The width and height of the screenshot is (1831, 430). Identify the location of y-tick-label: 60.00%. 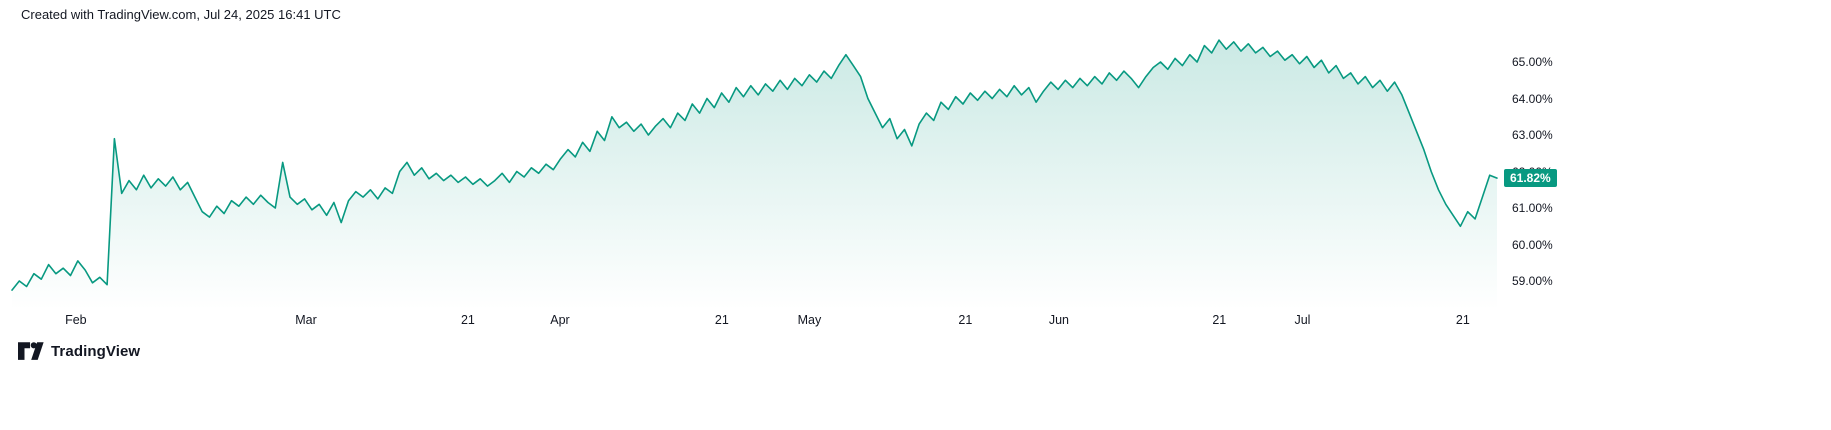
(1532, 244).